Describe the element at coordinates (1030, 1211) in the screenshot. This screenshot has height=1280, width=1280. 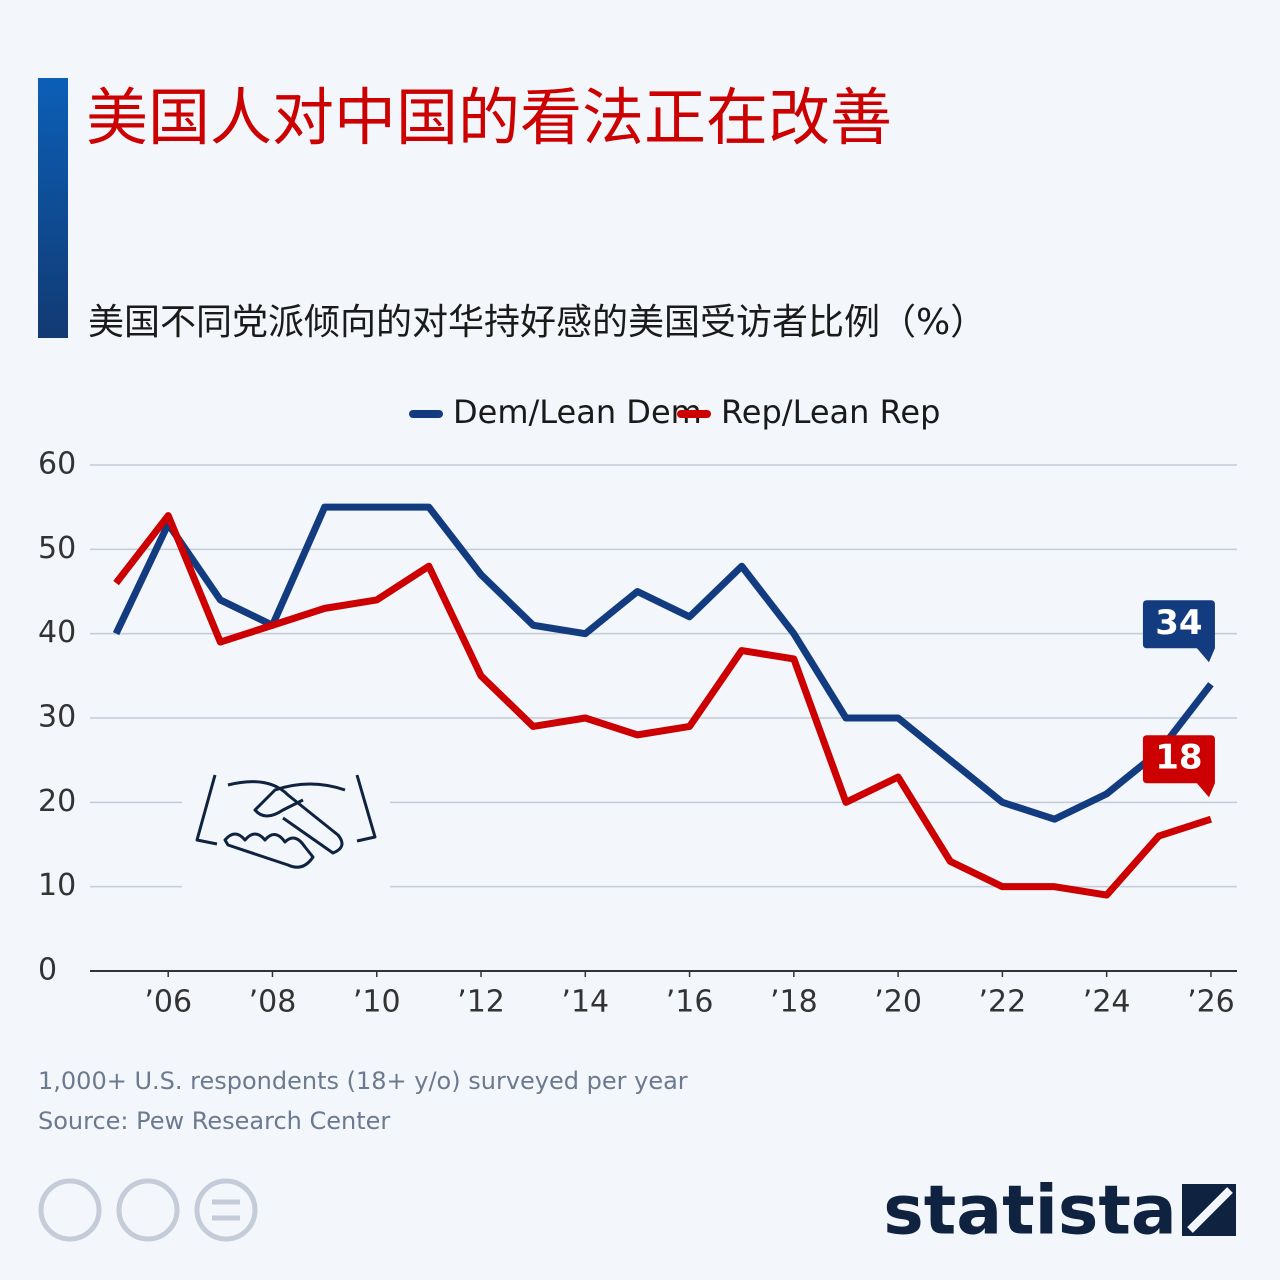
I see `brand: statista` at that location.